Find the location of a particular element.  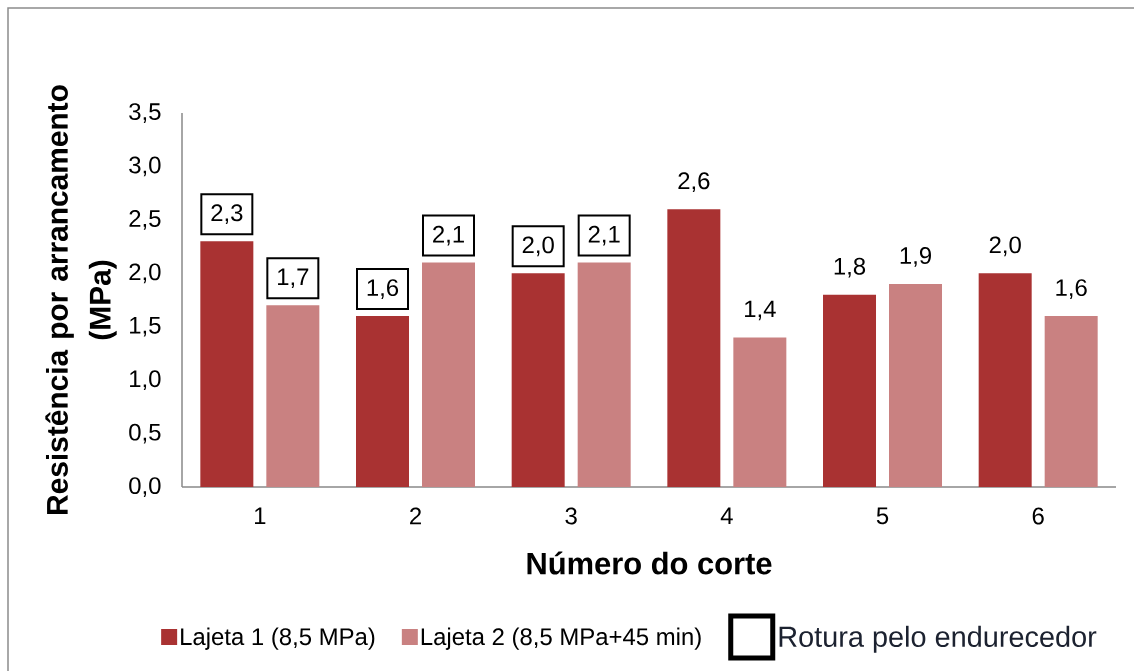

x-tick-label: 5 is located at coordinates (882, 516).